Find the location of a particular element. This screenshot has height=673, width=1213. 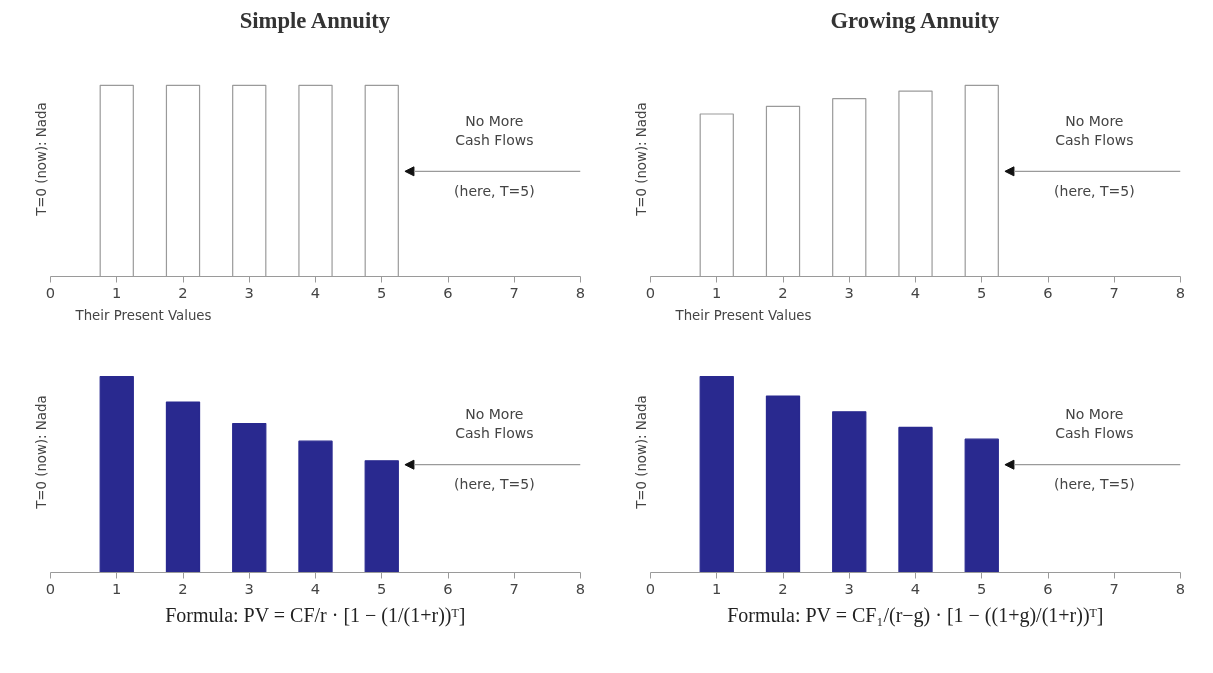

chart-title: Growing Annuity is located at coordinates (915, 20).